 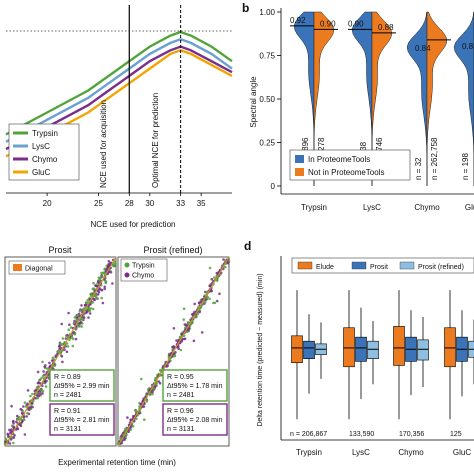 I want to click on diagonal-legend-swatch, so click(x=17, y=267).